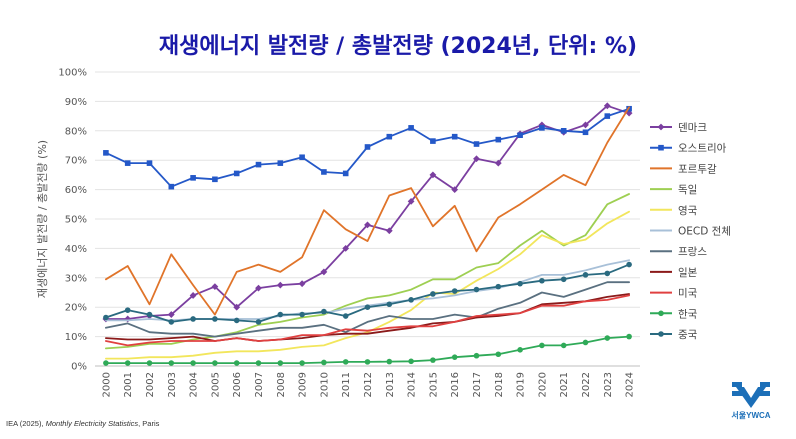  Describe the element at coordinates (674, 272) in the screenshot. I see `legend-item: 일본` at that location.